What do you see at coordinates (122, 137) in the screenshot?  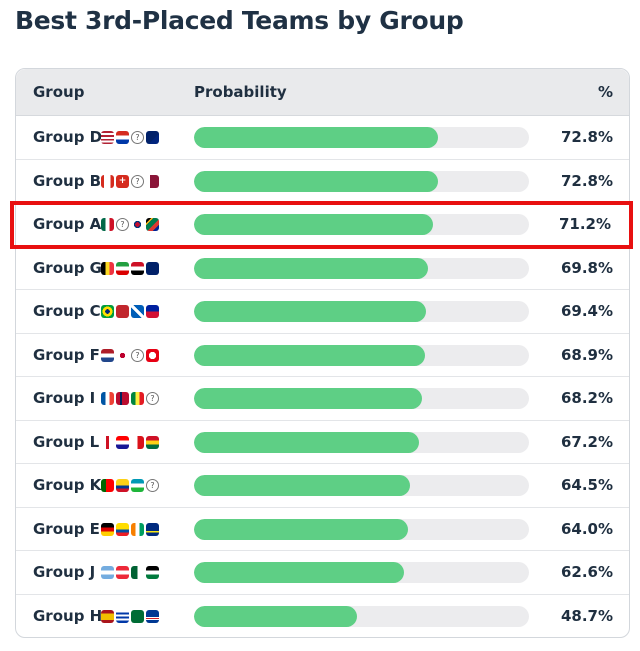 I see `paraguay-flag-icon` at bounding box center [122, 137].